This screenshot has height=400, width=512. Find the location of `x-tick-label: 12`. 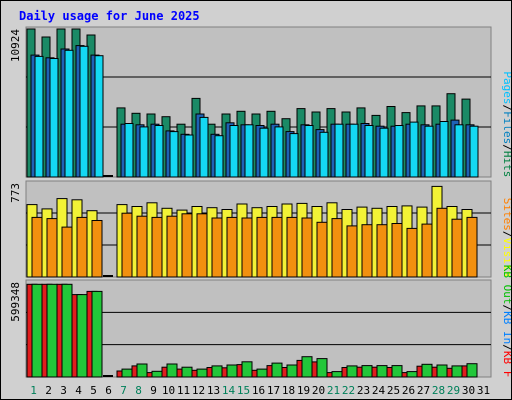

x-tick-label: 12 is located at coordinates (198, 390).